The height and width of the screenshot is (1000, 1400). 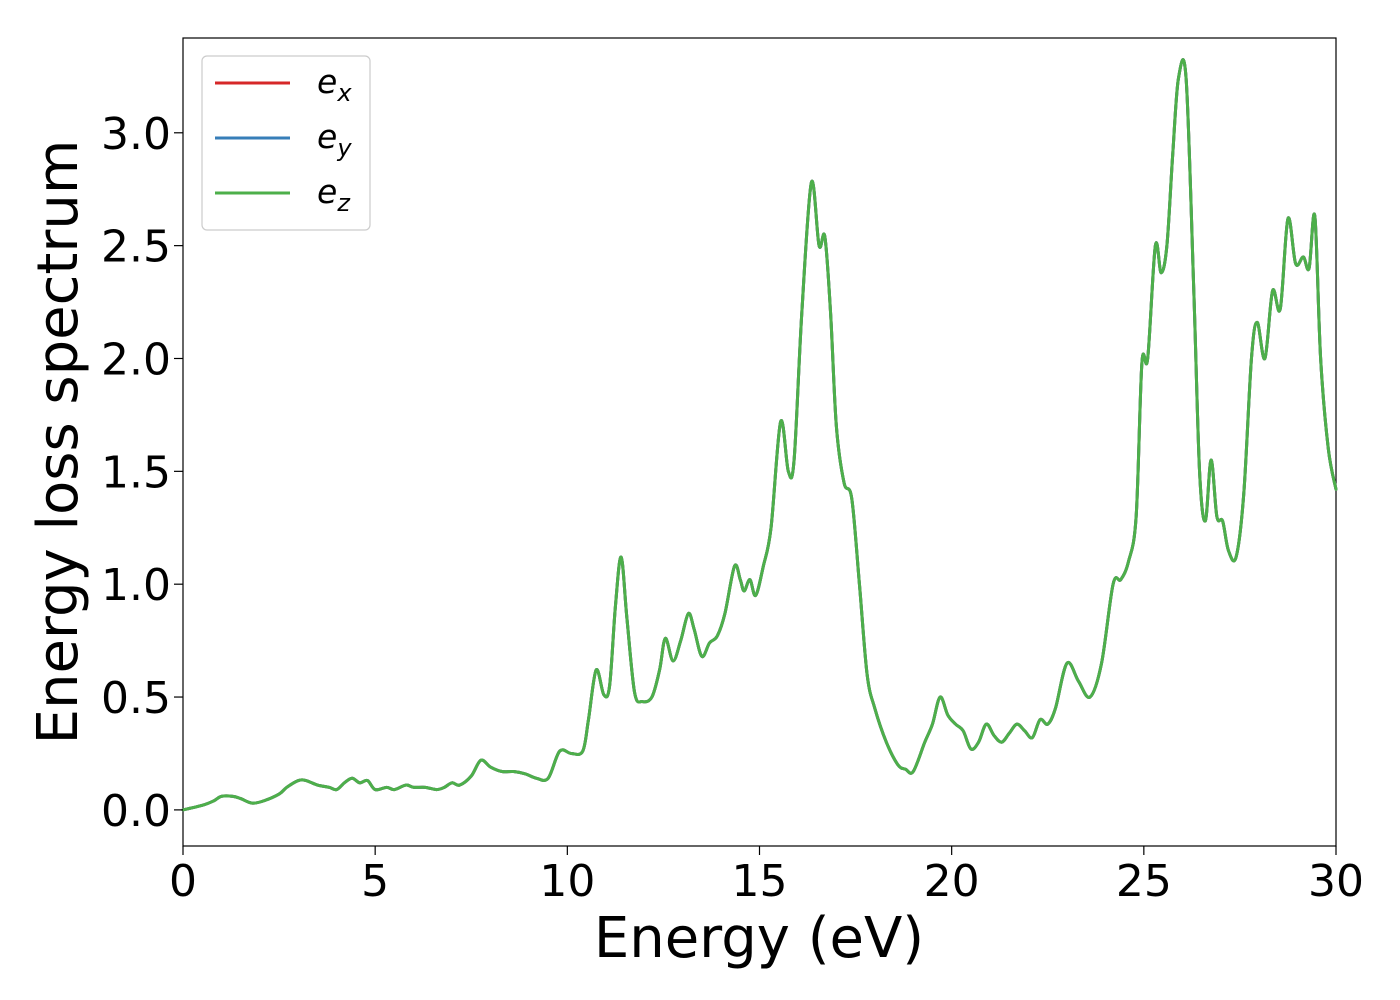 What do you see at coordinates (1144, 881) in the screenshot?
I see `x-tick-label: 25` at bounding box center [1144, 881].